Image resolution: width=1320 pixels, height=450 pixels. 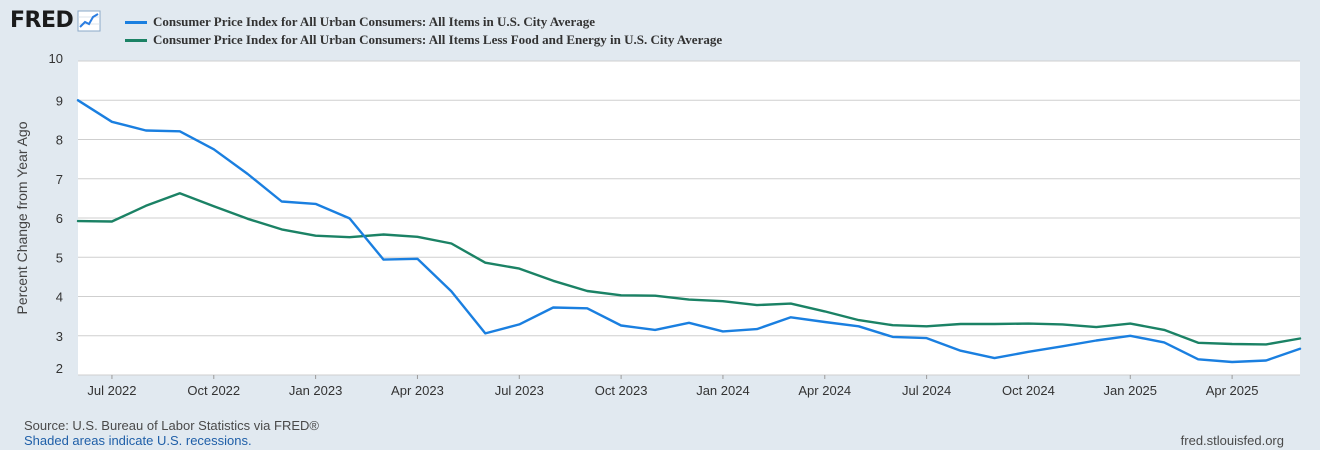 I want to click on y-tick-label: 7, so click(x=59, y=179).